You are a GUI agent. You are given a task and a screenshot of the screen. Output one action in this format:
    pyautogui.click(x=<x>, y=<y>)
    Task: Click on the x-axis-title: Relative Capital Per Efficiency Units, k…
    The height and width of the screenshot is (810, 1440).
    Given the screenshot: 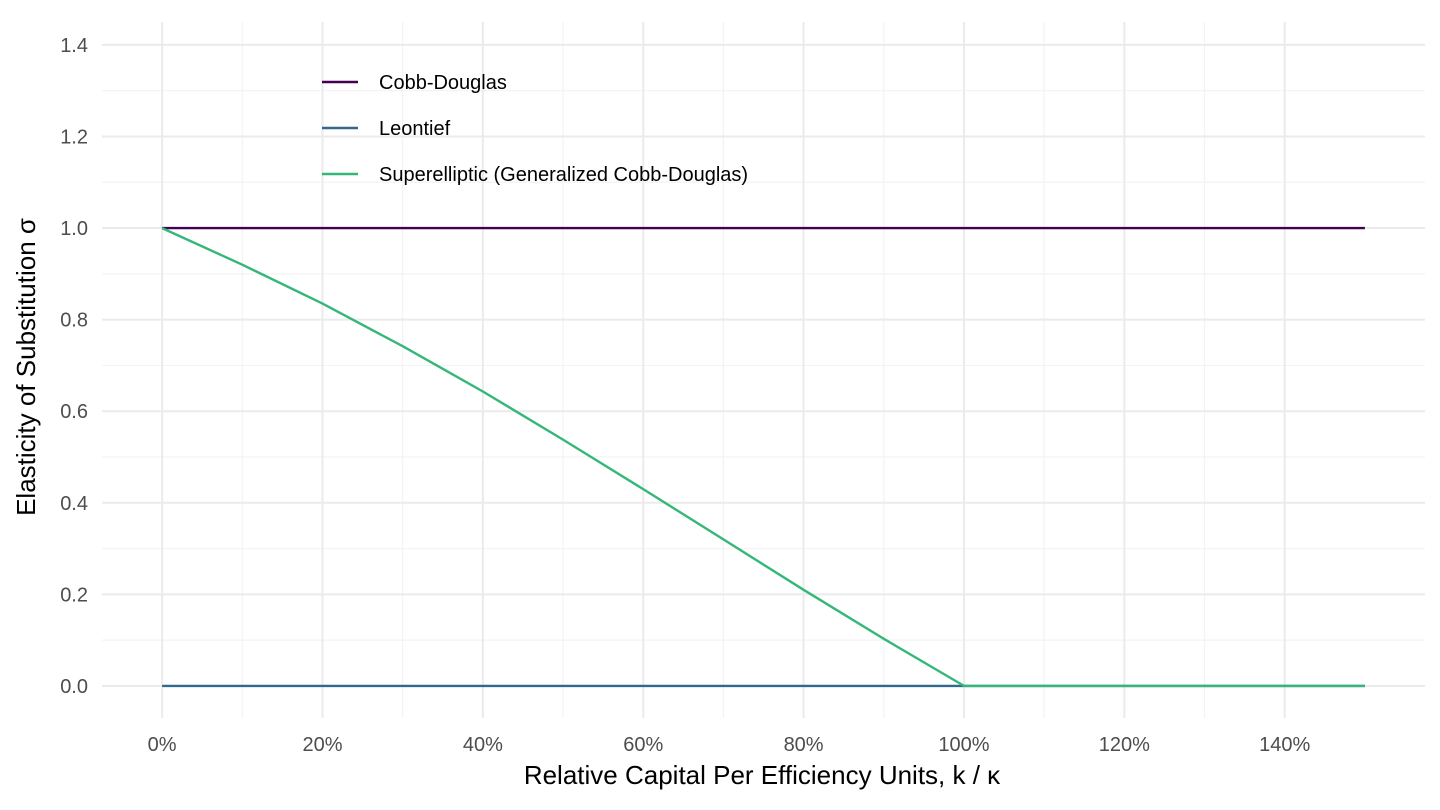 What is the action you would take?
    pyautogui.click(x=762, y=775)
    